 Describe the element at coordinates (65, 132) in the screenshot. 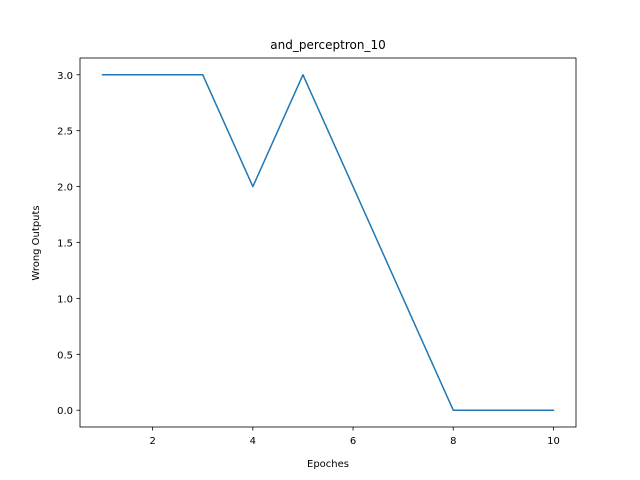

I see `y-tick-label: 2.5` at that location.